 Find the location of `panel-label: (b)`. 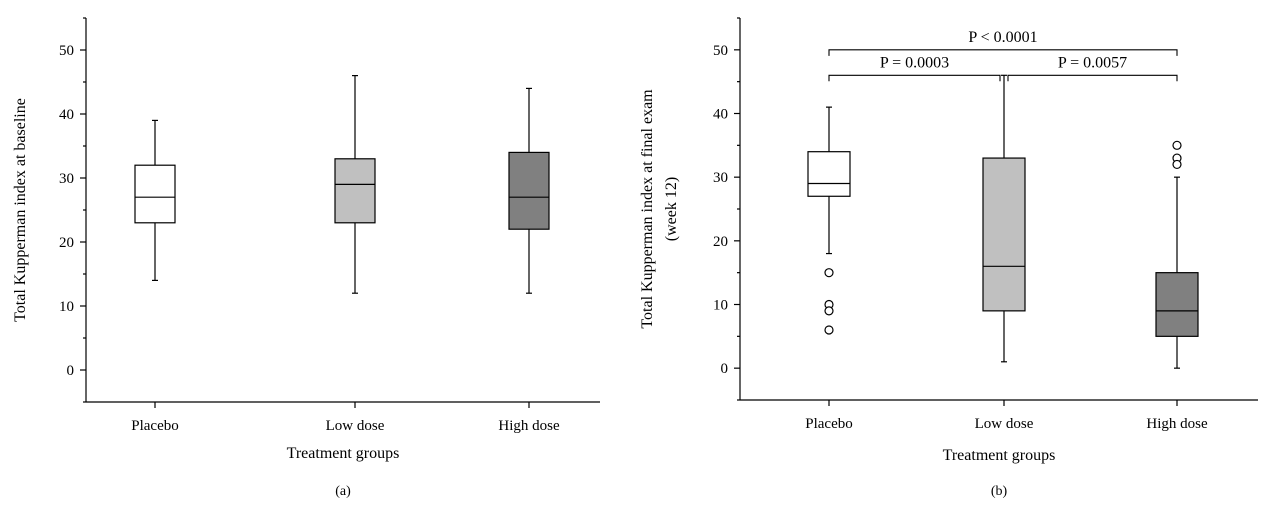

panel-label: (b) is located at coordinates (999, 491).